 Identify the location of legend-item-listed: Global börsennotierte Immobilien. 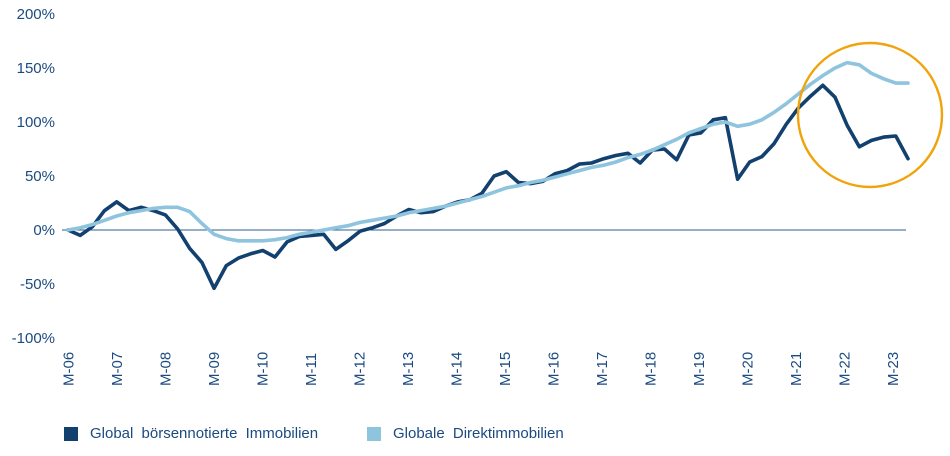
(191, 433).